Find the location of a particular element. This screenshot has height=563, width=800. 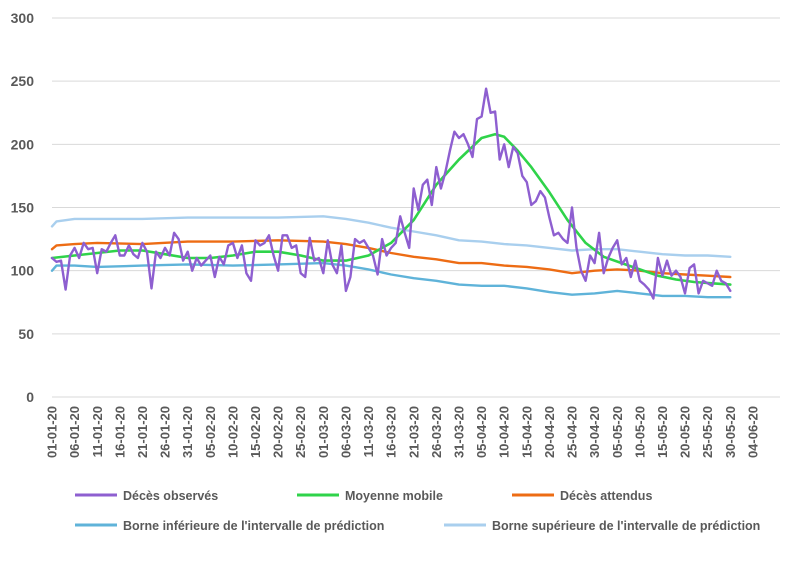

x-tick-label: 06-03-20 is located at coordinates (345, 432).